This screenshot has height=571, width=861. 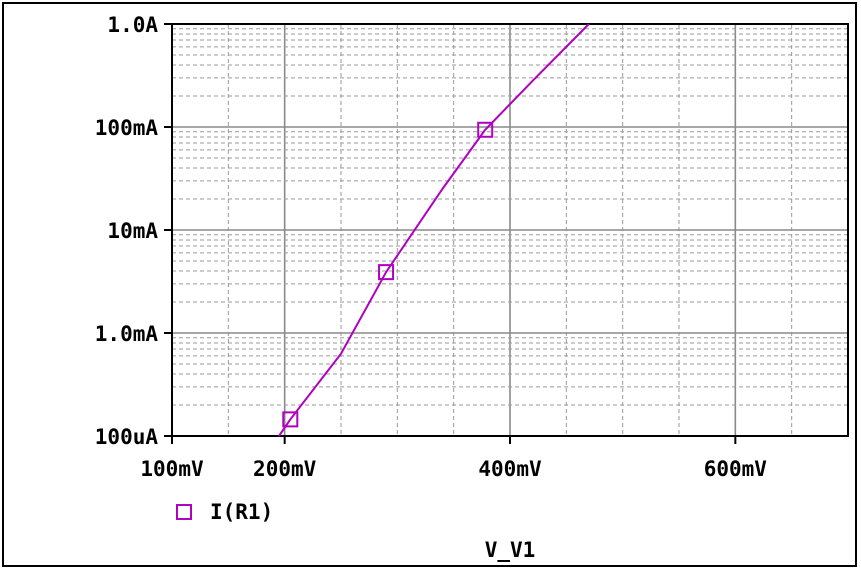 What do you see at coordinates (736, 469) in the screenshot?
I see `x-tick-label: 600mV` at bounding box center [736, 469].